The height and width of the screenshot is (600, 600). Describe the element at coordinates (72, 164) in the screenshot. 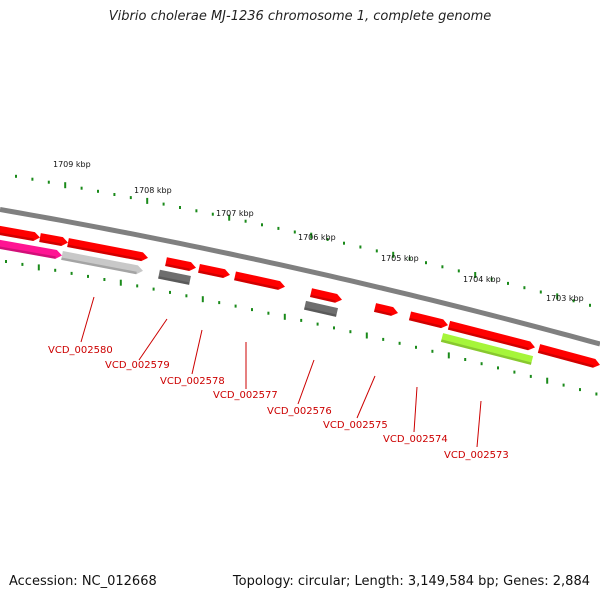

I see `kbp-label: 1709 kbp` at that location.